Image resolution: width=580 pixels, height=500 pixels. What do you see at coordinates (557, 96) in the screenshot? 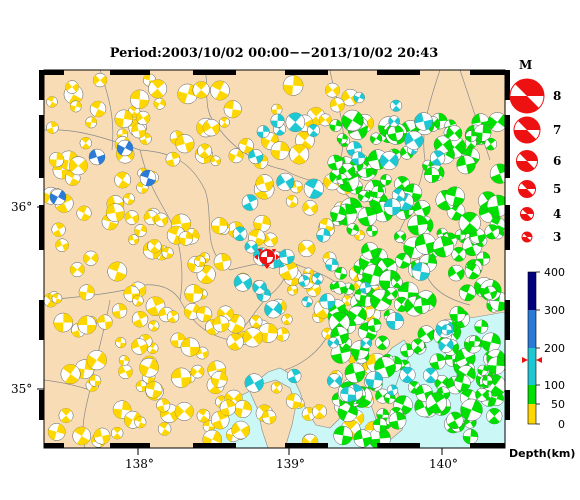
I see `magnitude-label: 8` at bounding box center [557, 96].